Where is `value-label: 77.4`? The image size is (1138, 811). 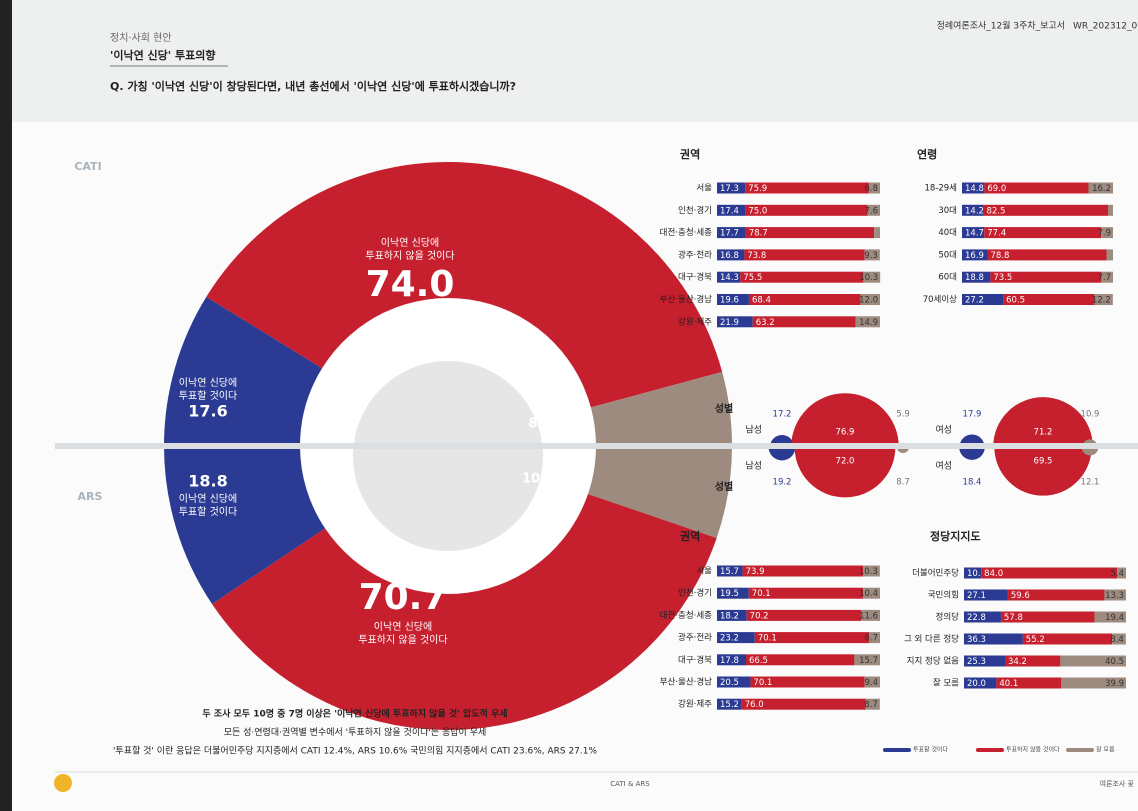 value-label: 77.4 is located at coordinates (996, 234).